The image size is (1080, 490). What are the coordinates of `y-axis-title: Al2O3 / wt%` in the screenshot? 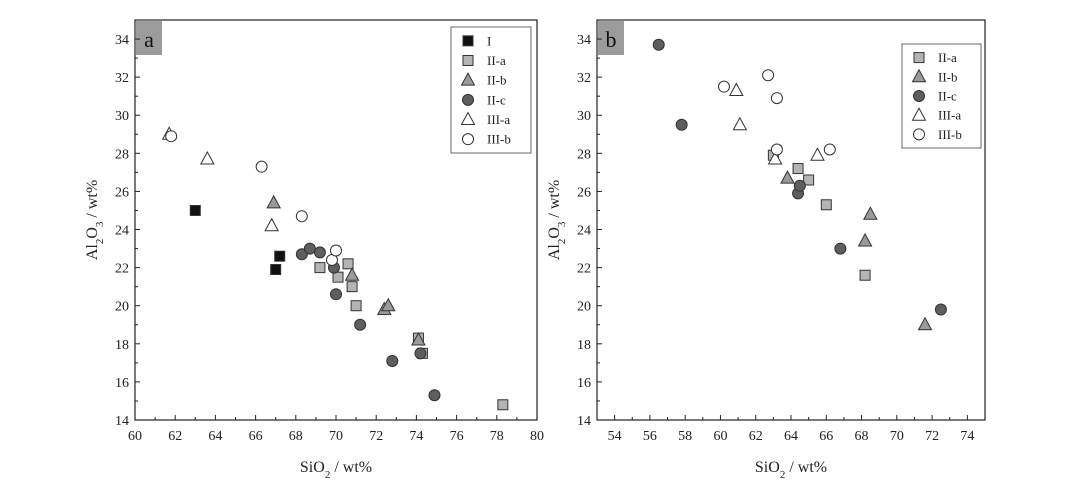 It's located at (557, 220).